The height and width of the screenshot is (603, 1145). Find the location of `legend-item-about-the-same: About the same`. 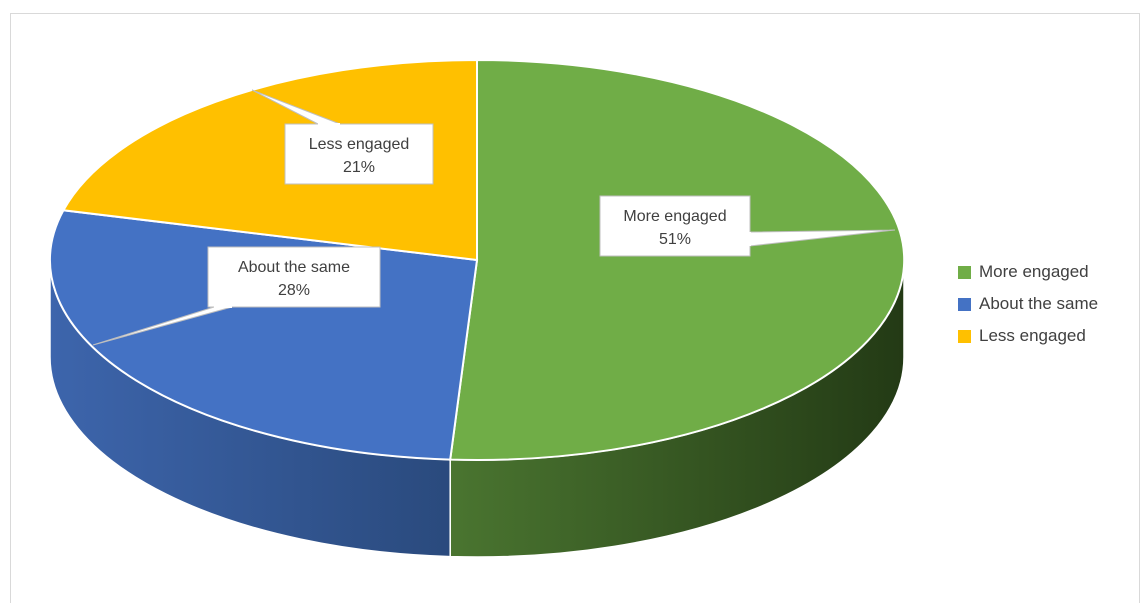

legend-item-about-the-same: About the same is located at coordinates (1028, 304).